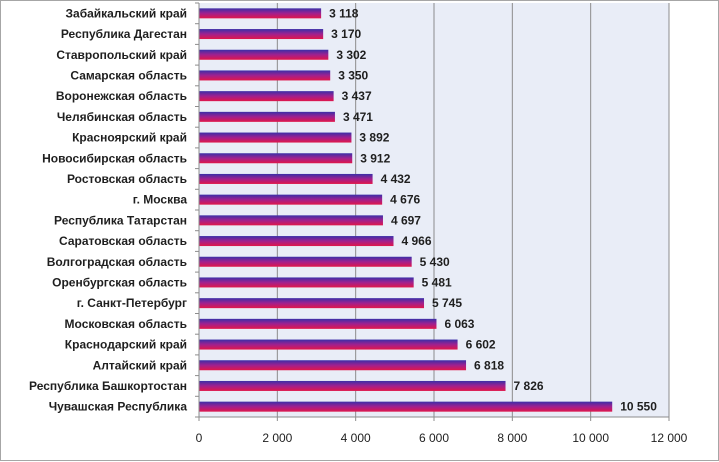  I want to click on x-tick-label: 2 000, so click(277, 438).